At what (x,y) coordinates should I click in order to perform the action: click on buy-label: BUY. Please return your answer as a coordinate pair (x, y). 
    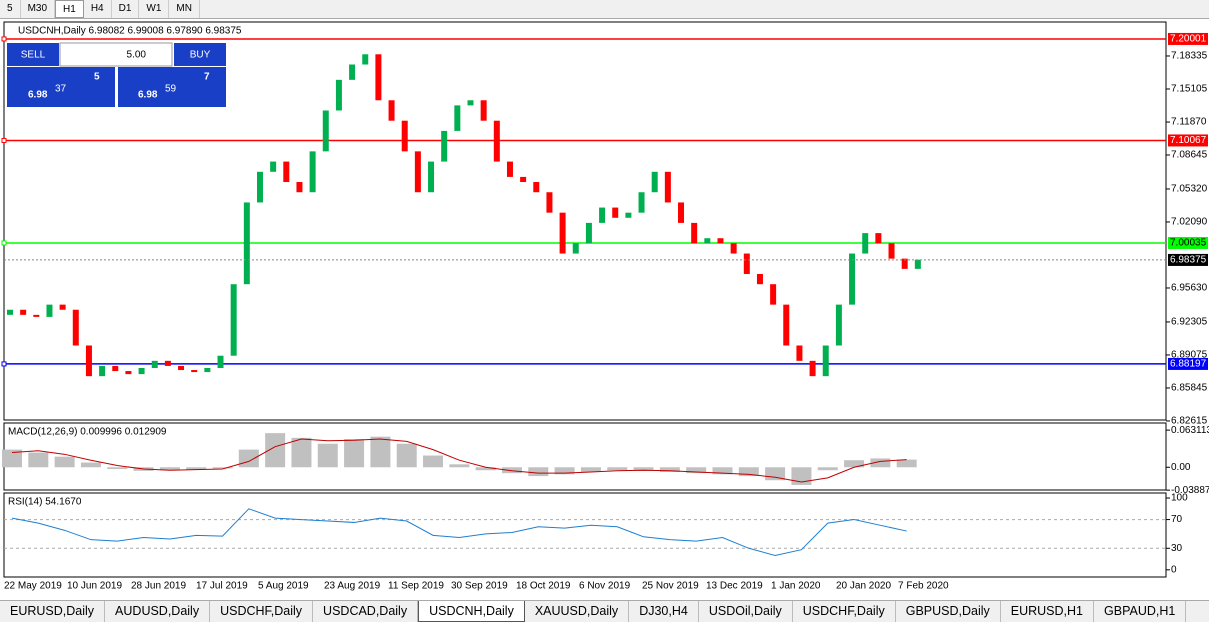
    Looking at the image, I should click on (200, 55).